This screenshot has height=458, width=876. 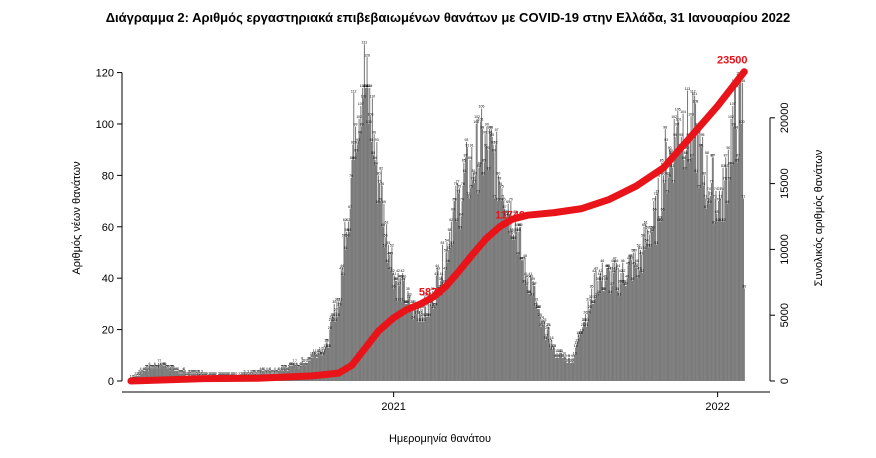 What do you see at coordinates (711, 194) in the screenshot?
I see `daily-deaths-bar-label: 72` at bounding box center [711, 194].